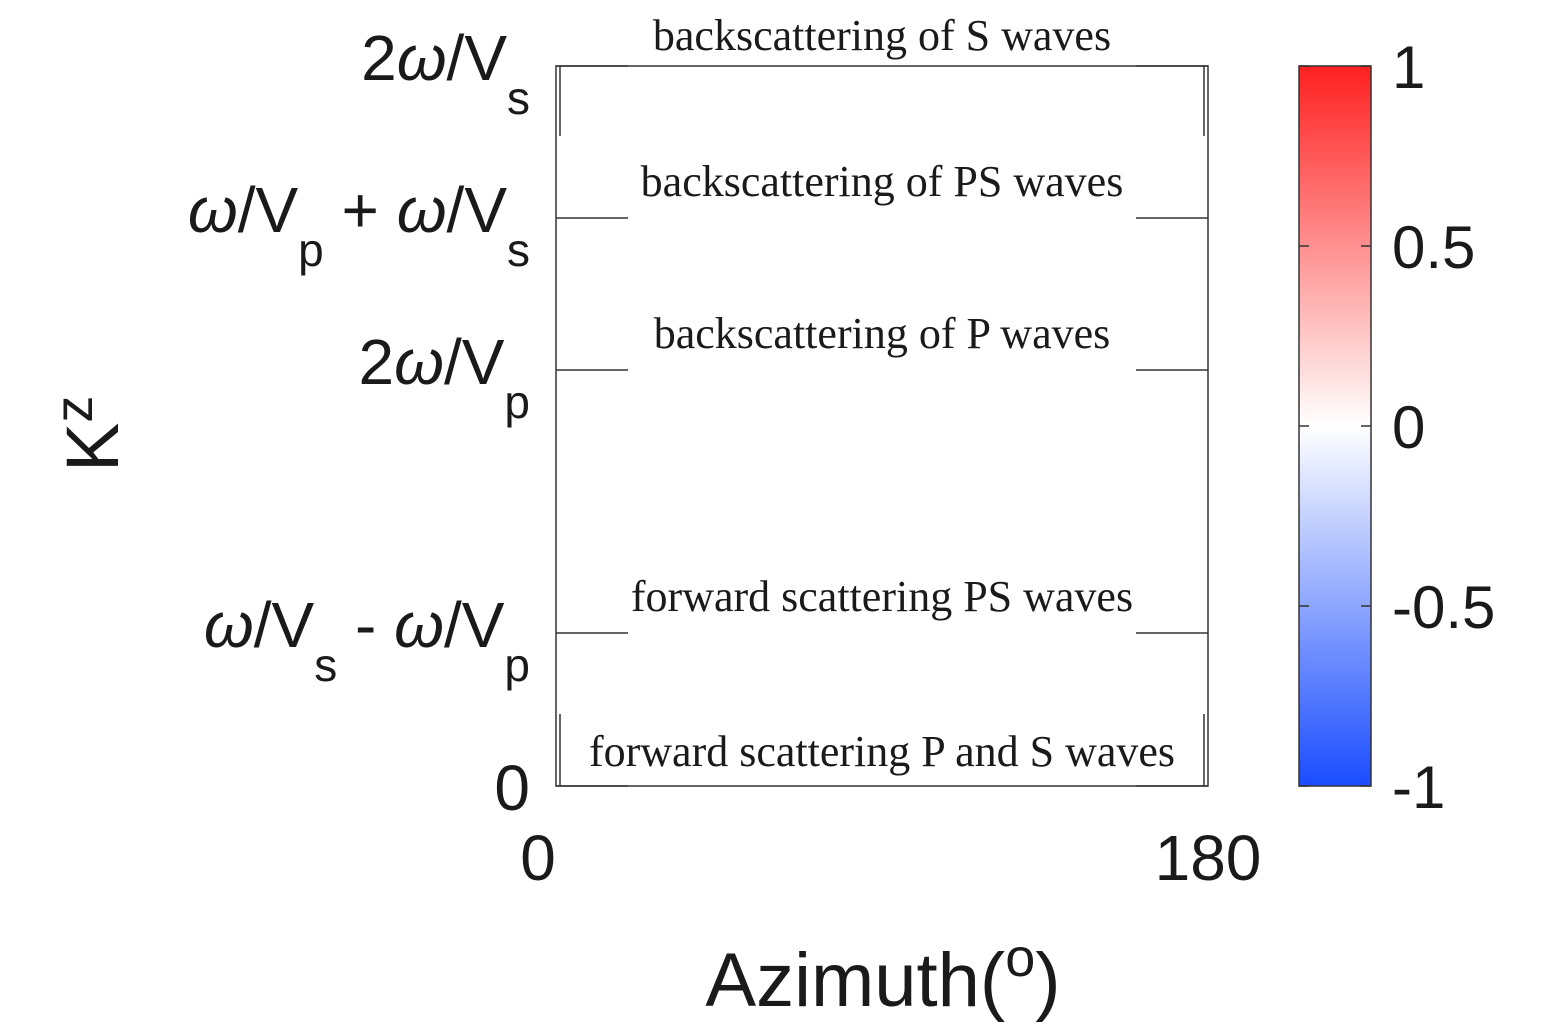 This screenshot has height=1034, width=1541. Describe the element at coordinates (1047, 980) in the screenshot. I see `x-axis-label-close: )` at that location.